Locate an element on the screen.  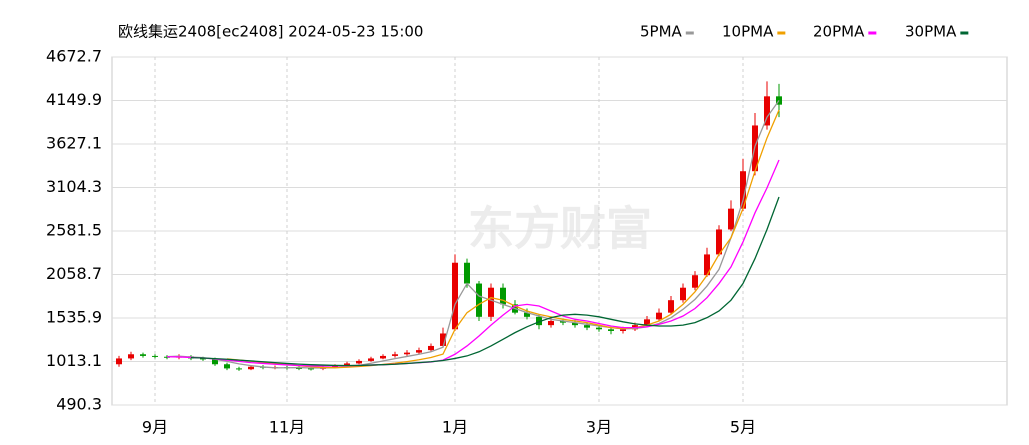
x-tick-label: 1月 is located at coordinates (455, 427).